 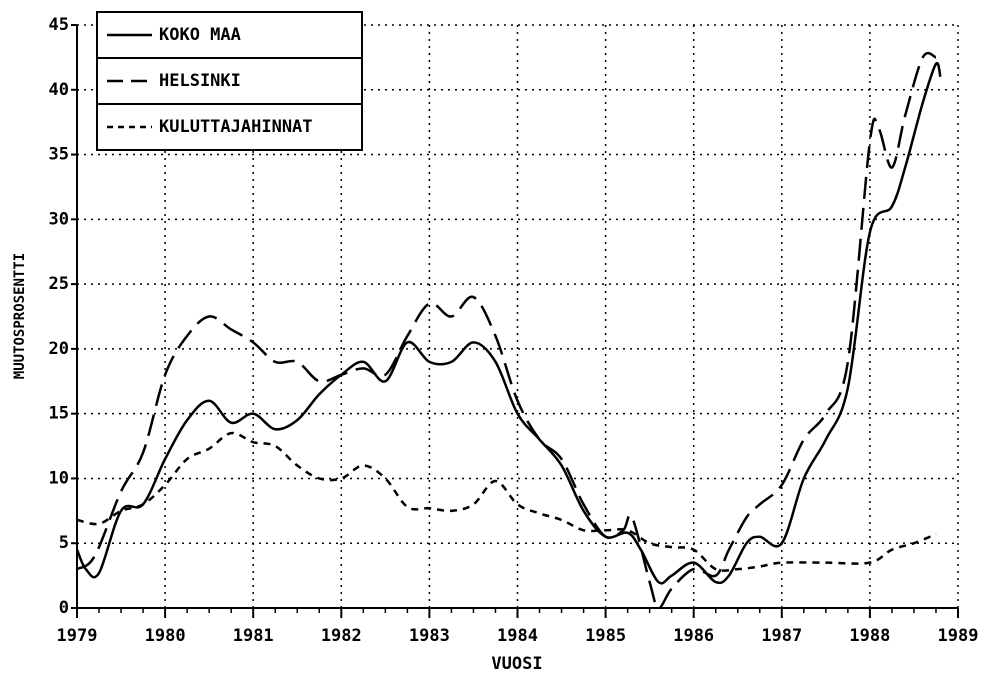 What do you see at coordinates (958, 636) in the screenshot?
I see `x-tick-label: 1989` at bounding box center [958, 636].